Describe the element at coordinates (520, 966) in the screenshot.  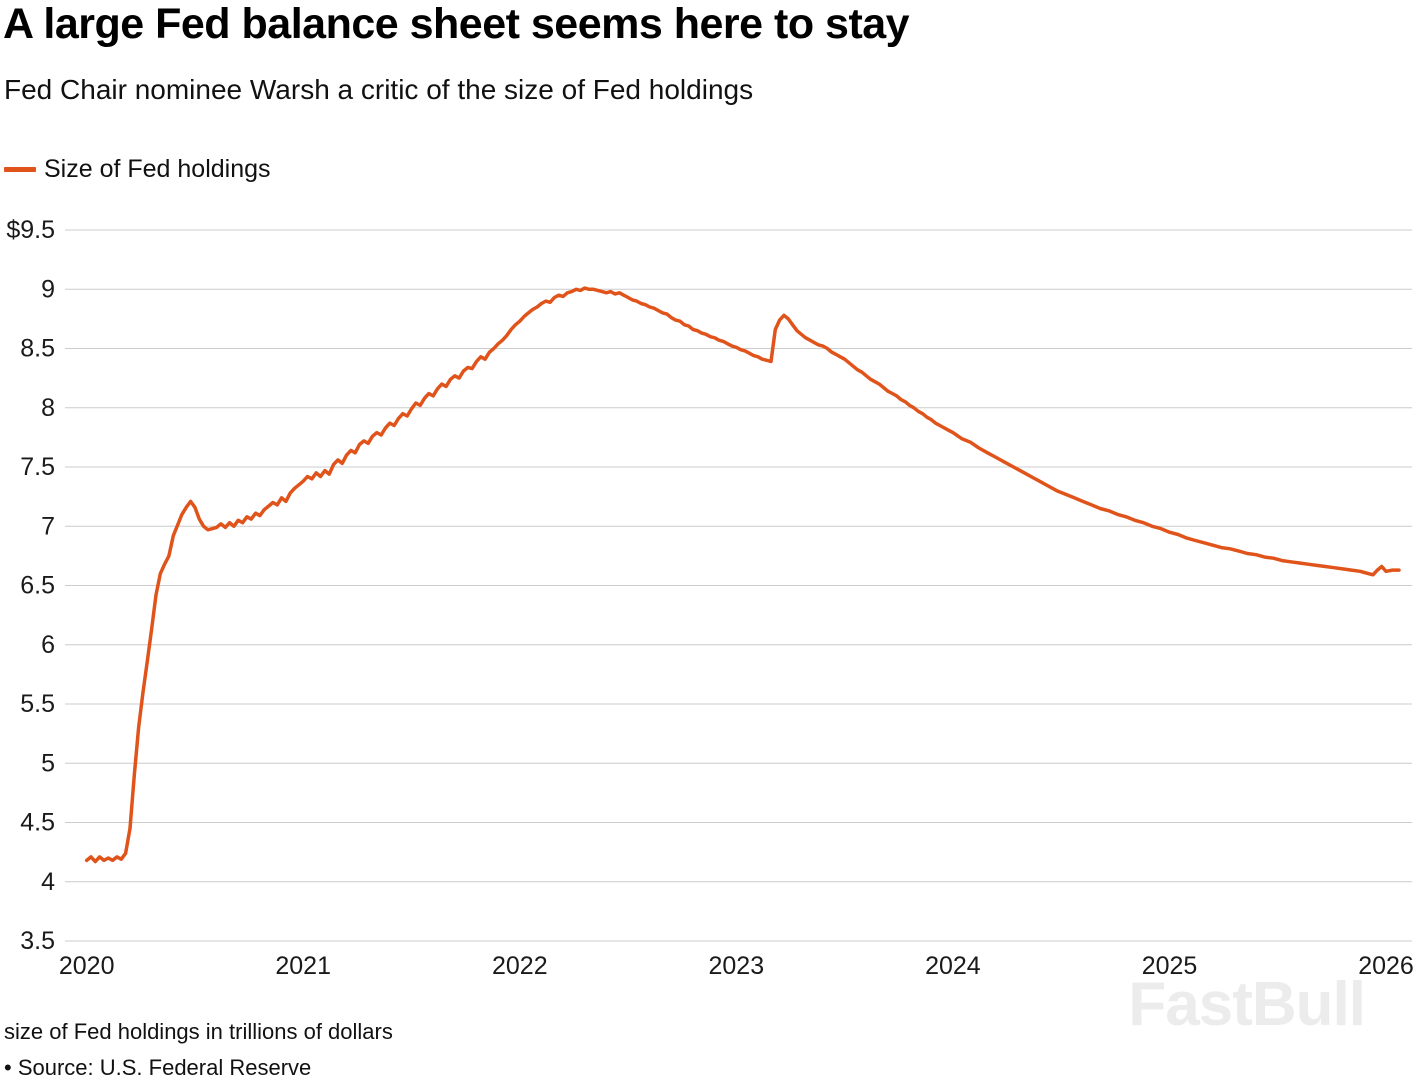
I see `x-tick-label: 2022` at that location.